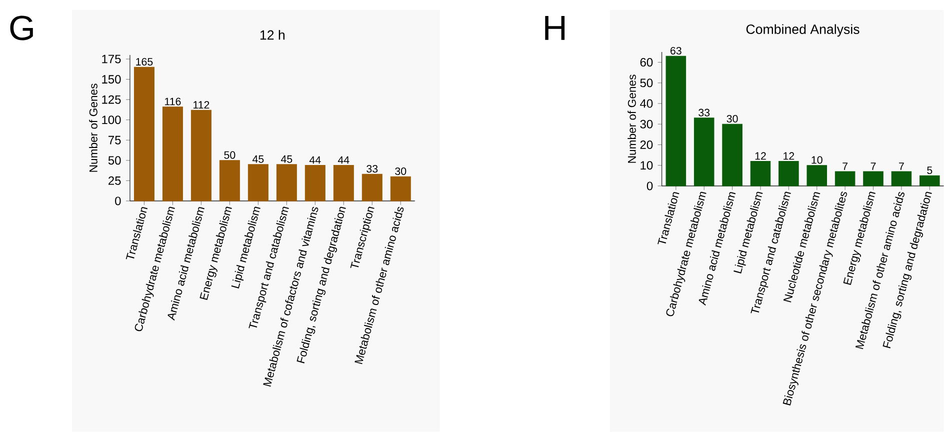 The image size is (944, 432). Describe the element at coordinates (646, 103) in the screenshot. I see `y-tick-label: 40` at that location.